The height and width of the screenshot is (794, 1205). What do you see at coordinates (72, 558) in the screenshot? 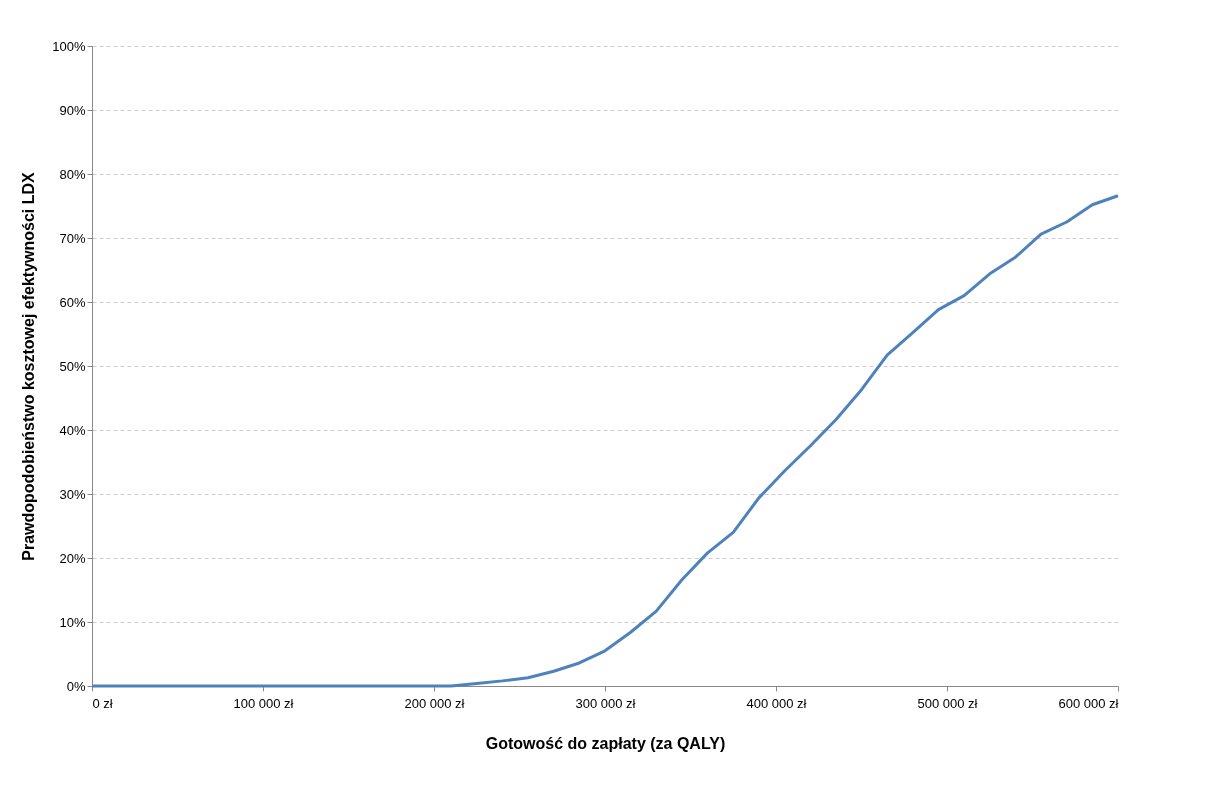
I see `y-tick-label: 20%` at bounding box center [72, 558].